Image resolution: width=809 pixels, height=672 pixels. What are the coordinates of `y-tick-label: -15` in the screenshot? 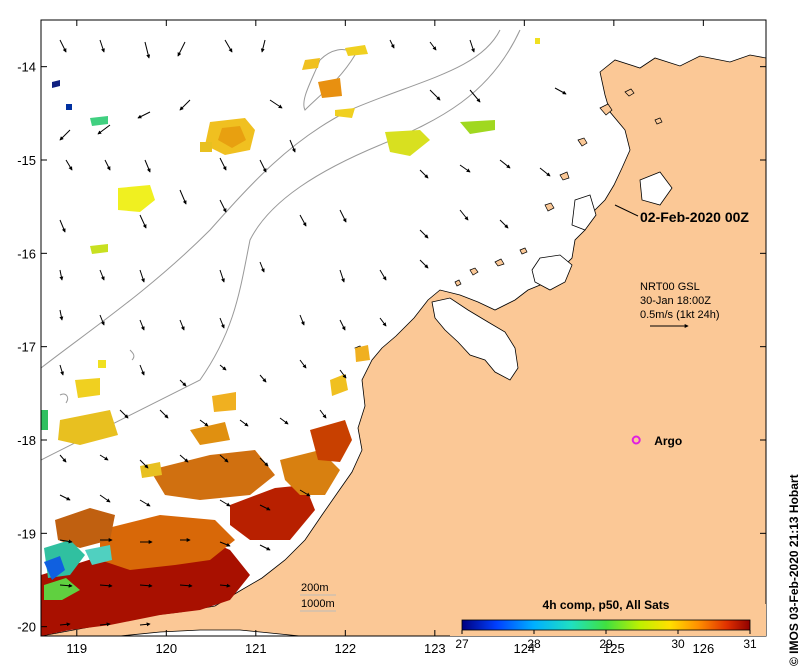 It's located at (26, 160).